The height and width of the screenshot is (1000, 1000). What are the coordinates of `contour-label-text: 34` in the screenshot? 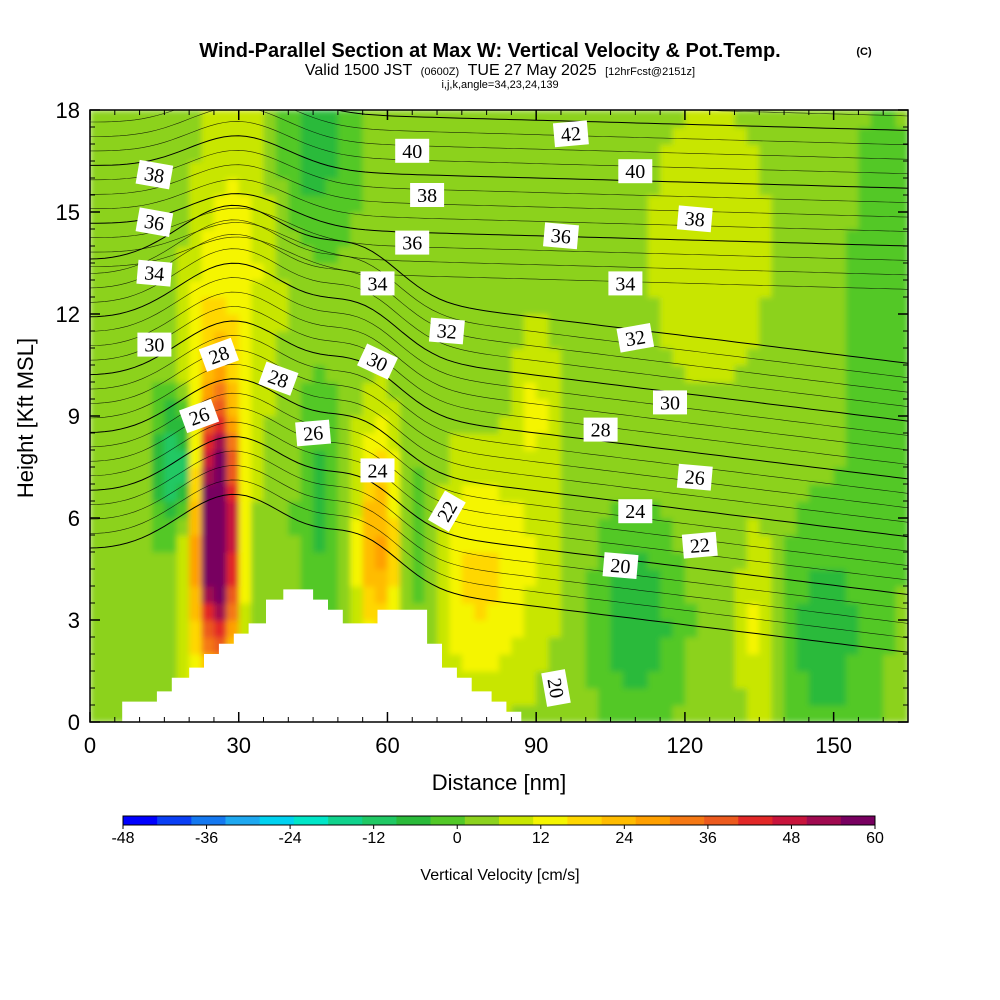 It's located at (378, 284).